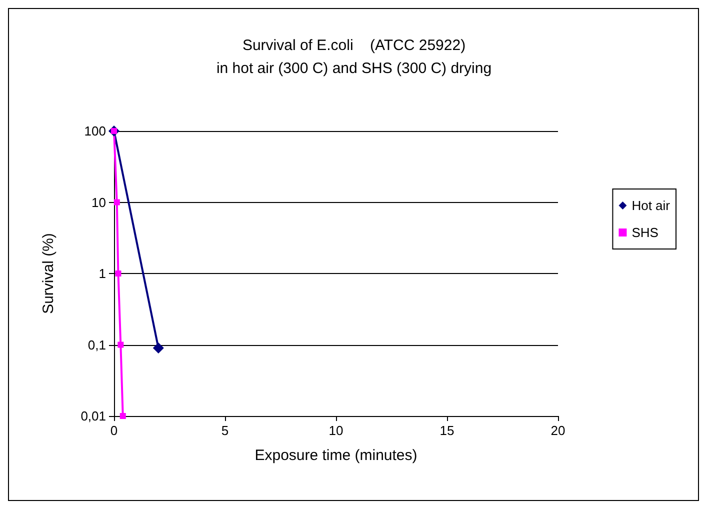 Image resolution: width=707 pixels, height=509 pixels. I want to click on x-tick-label: 0, so click(114, 430).